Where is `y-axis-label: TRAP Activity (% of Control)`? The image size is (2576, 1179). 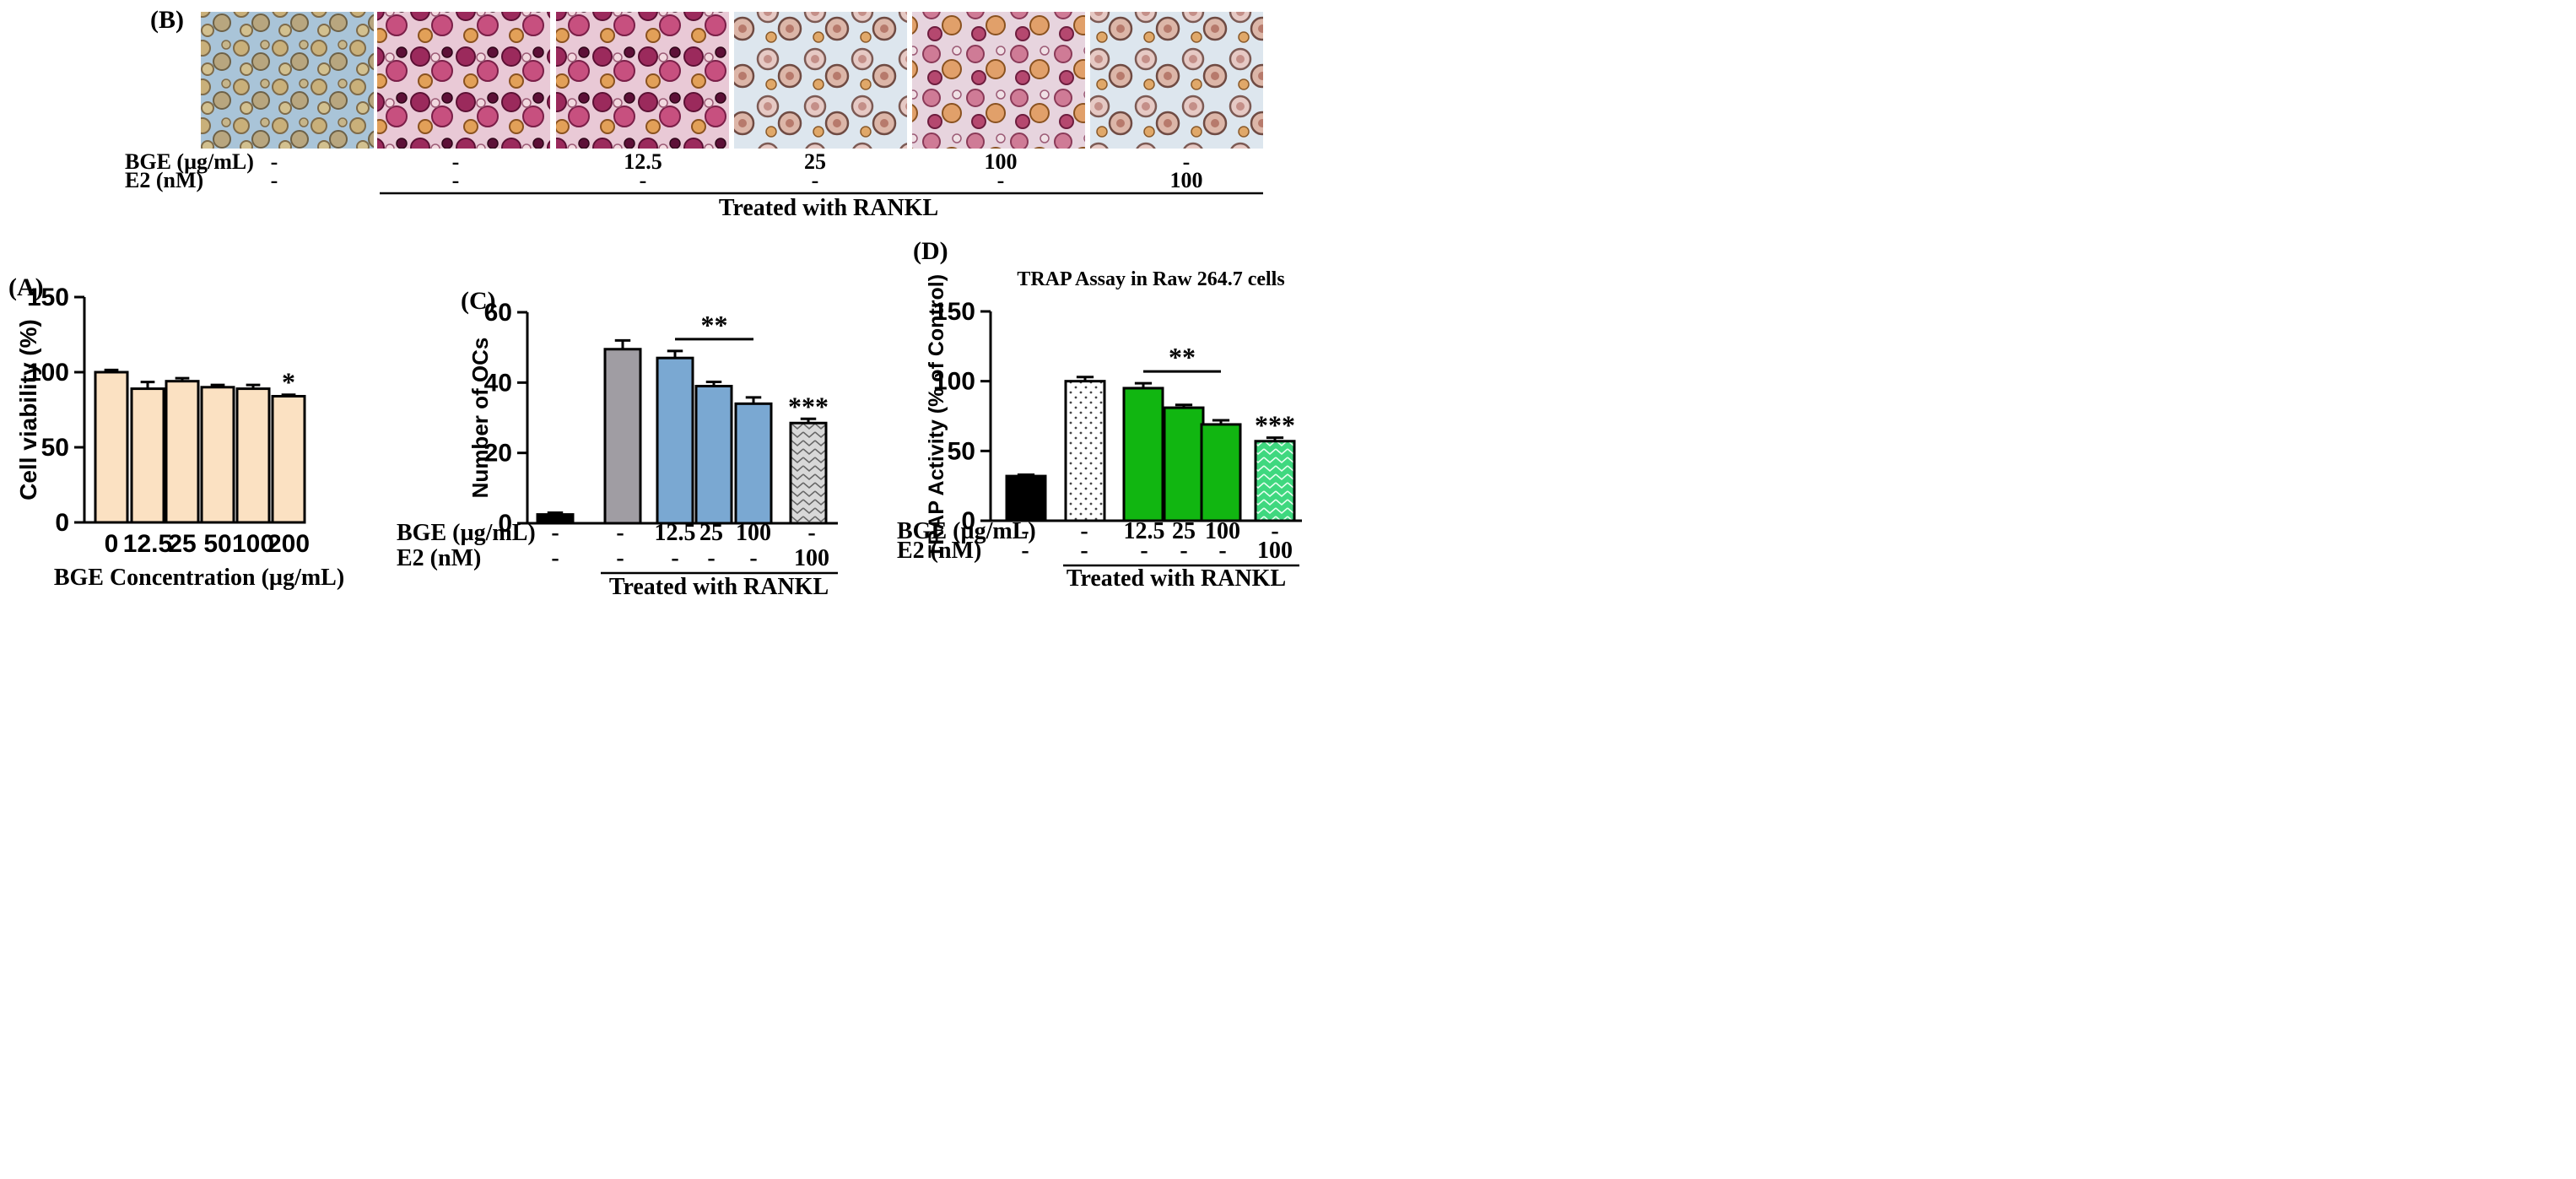
y-axis-label: TRAP Activity (% of Control) is located at coordinates (936, 416).